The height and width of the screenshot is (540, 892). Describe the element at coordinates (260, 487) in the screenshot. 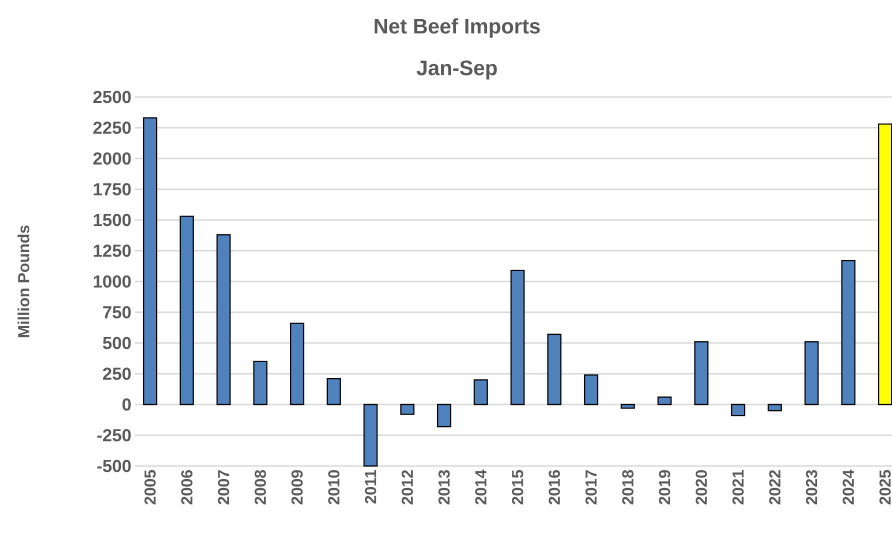

I see `x-tick-label: 2008` at that location.